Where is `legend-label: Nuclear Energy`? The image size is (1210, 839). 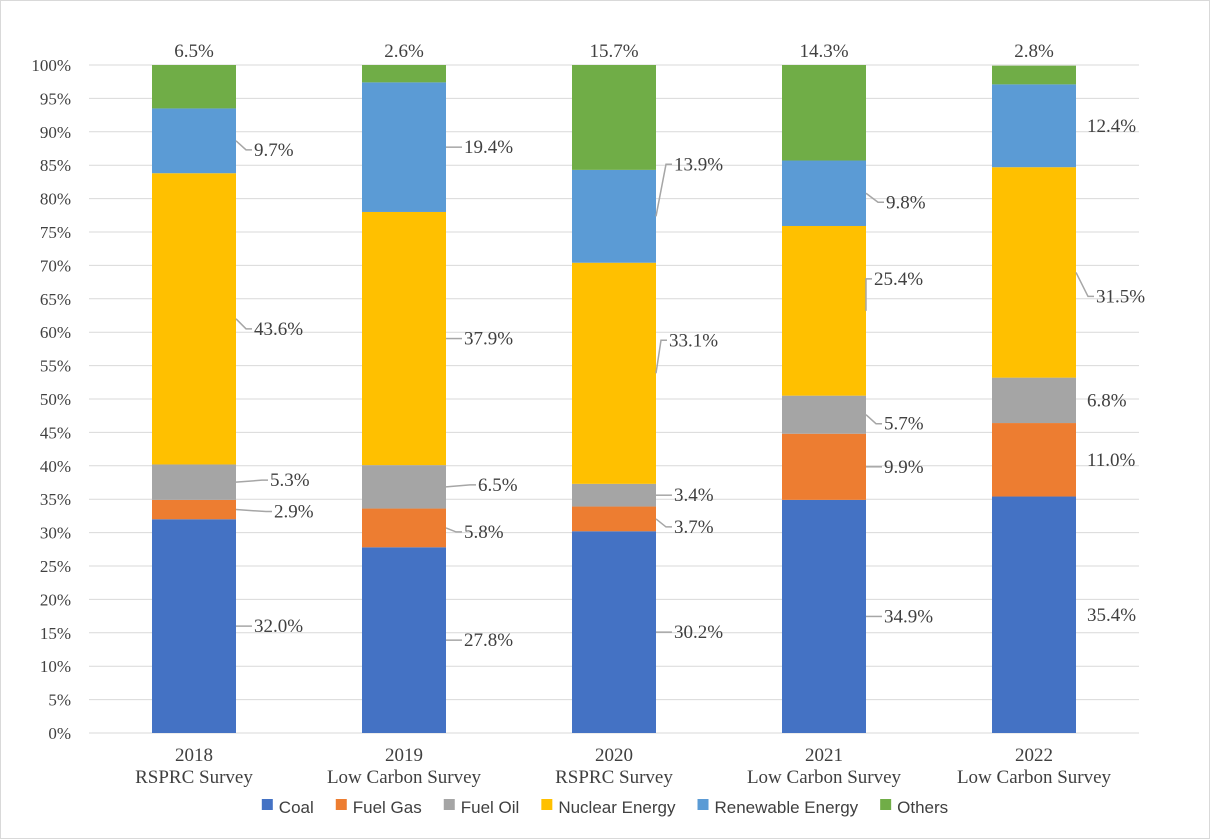 legend-label: Nuclear Energy is located at coordinates (617, 807).